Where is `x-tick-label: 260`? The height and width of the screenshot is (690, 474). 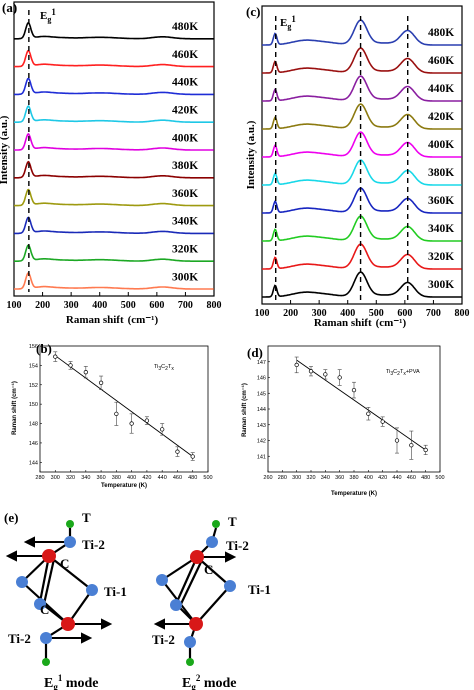
x-tick-label: 260 is located at coordinates (267, 478).